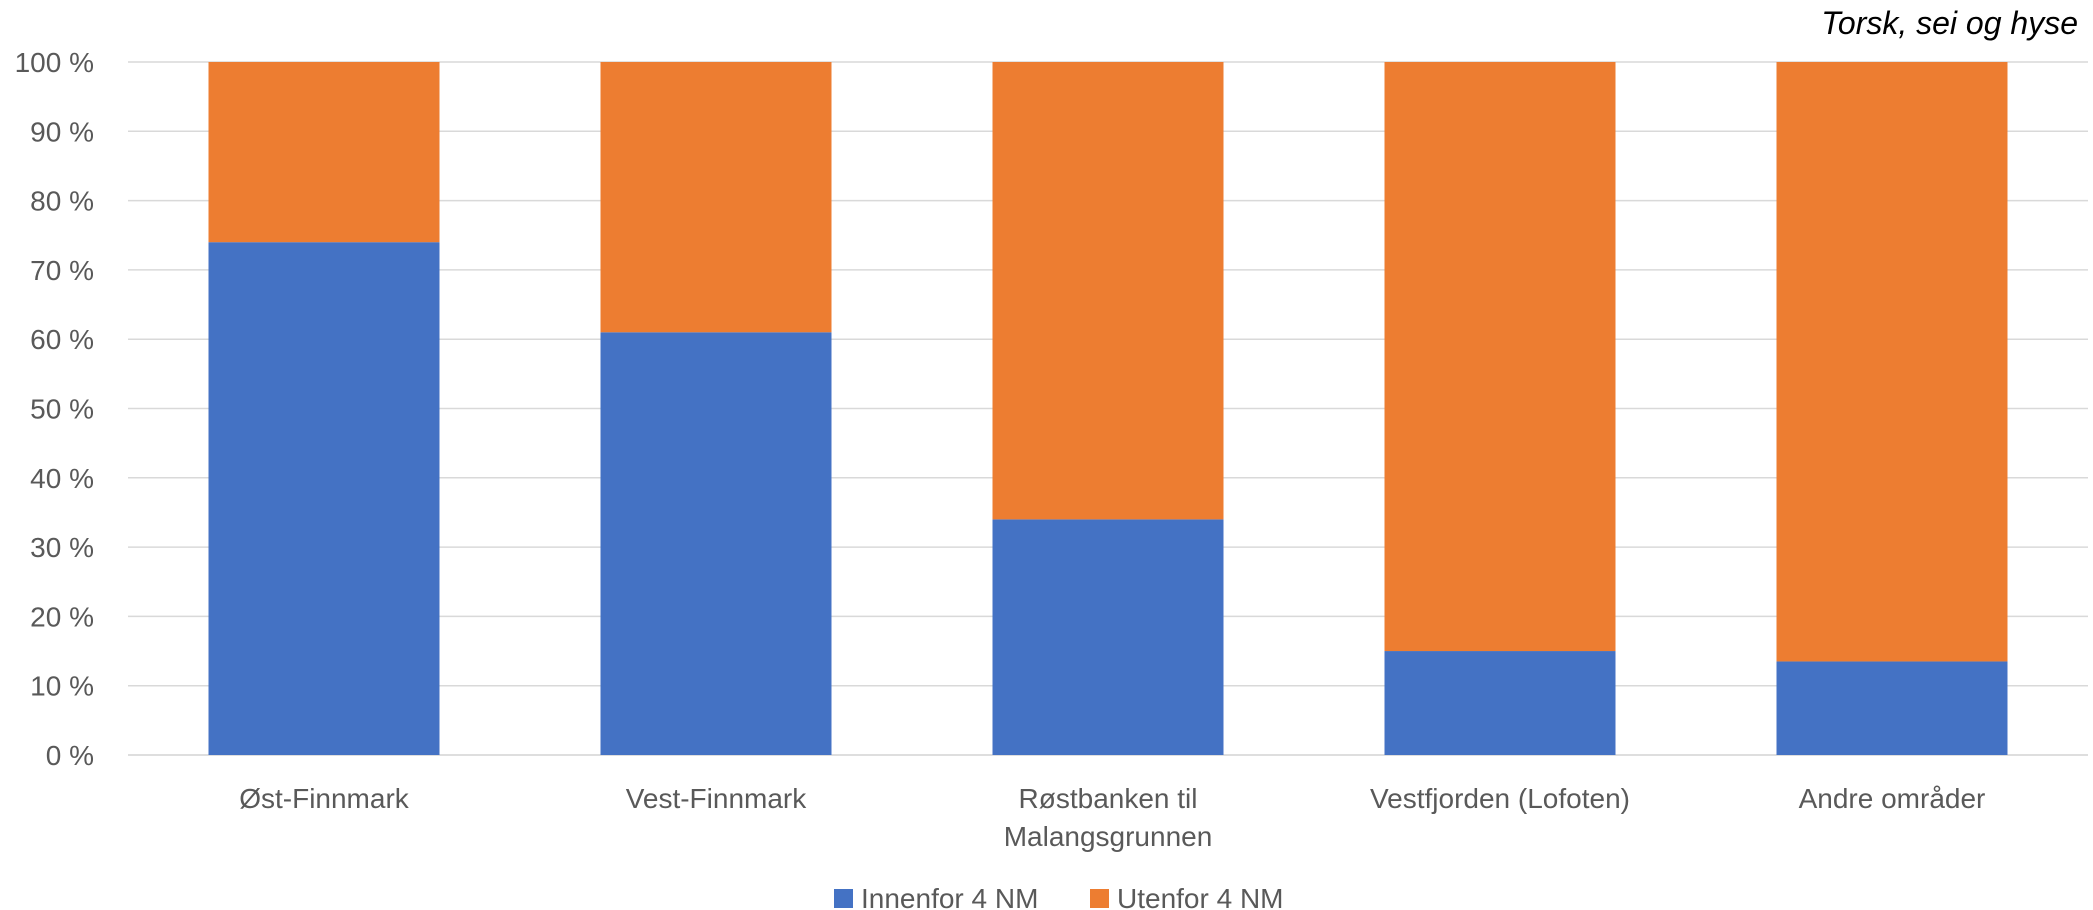 This screenshot has height=910, width=2093. Describe the element at coordinates (54, 62) in the screenshot. I see `y-tick-label: 100 %` at that location.